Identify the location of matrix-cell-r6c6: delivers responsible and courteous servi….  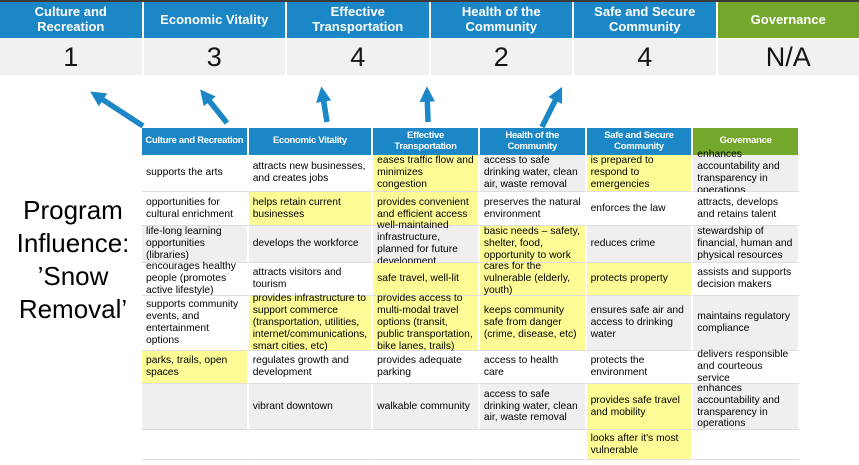
(746, 366).